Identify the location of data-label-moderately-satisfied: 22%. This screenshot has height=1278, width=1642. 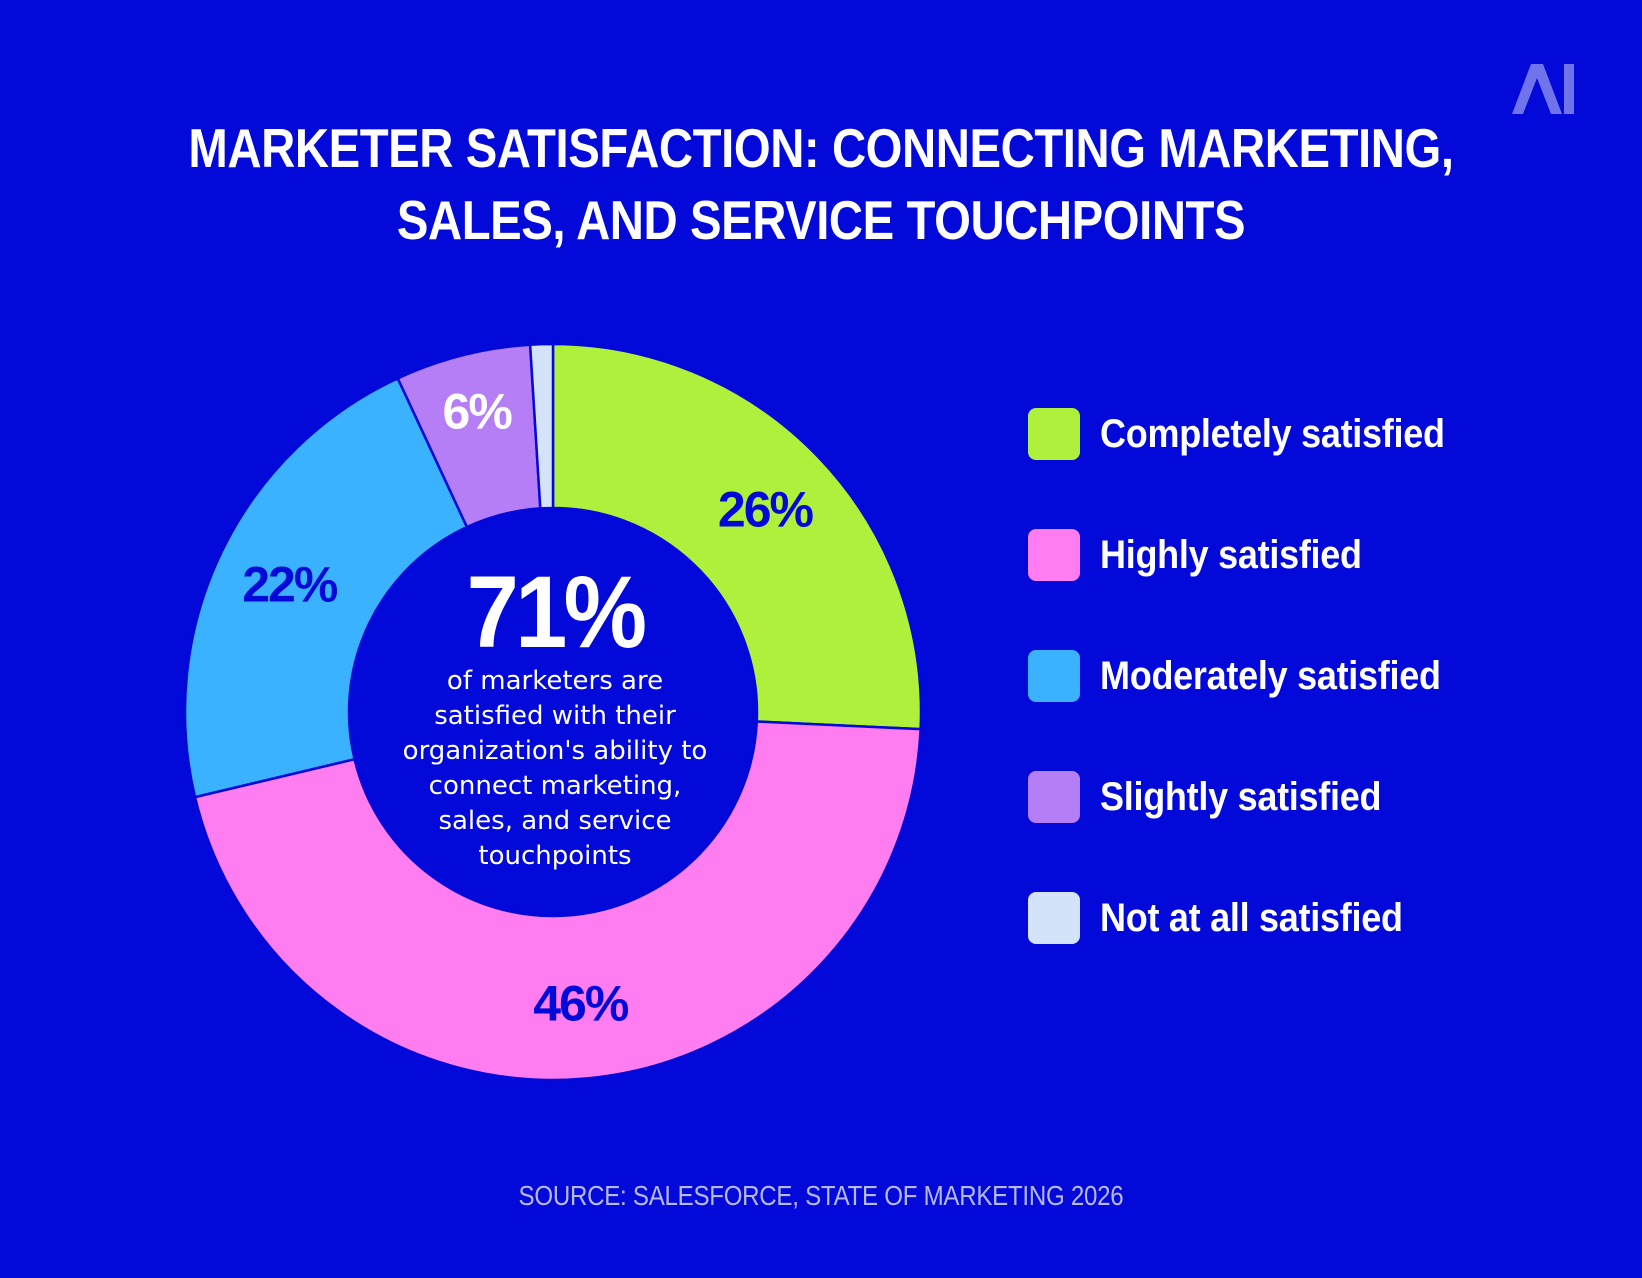
(290, 584).